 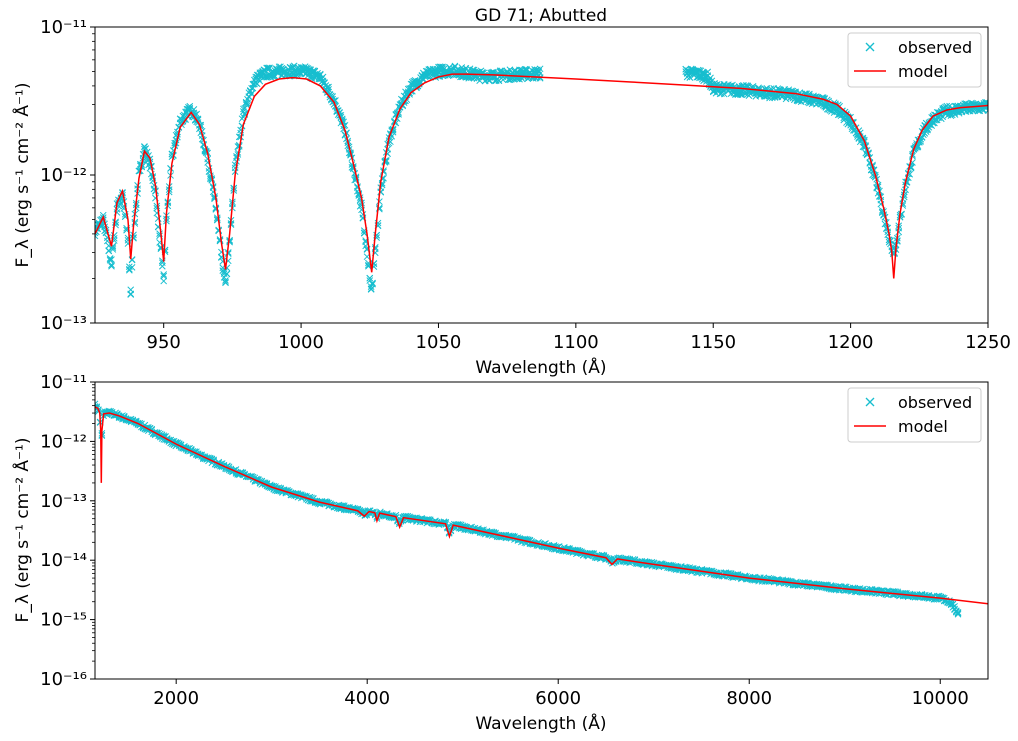 I want to click on chart-top-x-ticks: 950 1000 1050 1100 1150 1200 1250, so click(x=579, y=338).